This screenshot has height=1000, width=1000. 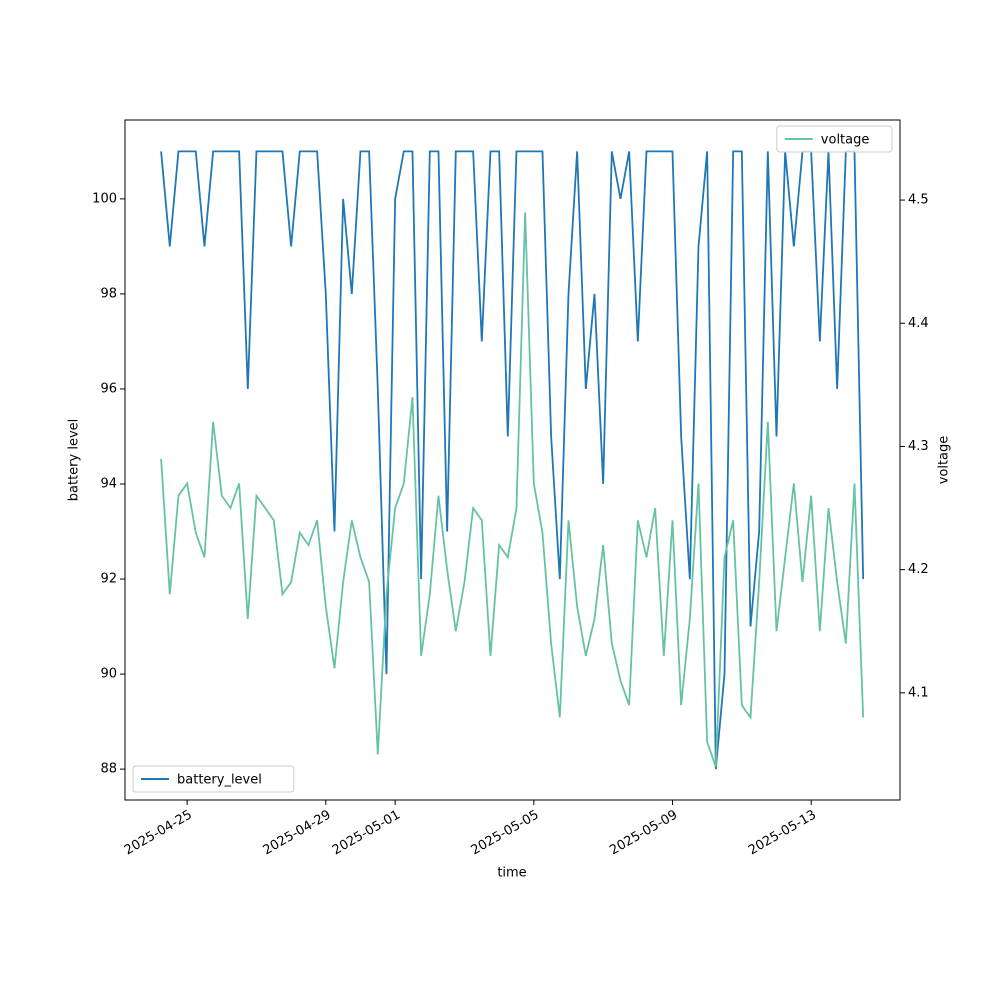 What do you see at coordinates (845, 140) in the screenshot?
I see `legend-label: voltage` at bounding box center [845, 140].